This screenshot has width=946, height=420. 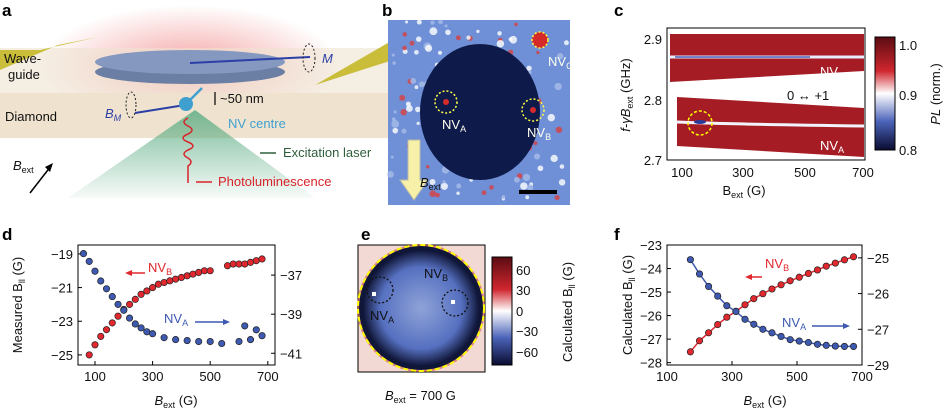 What do you see at coordinates (160, 109) in the screenshot?
I see `BM-arrow` at bounding box center [160, 109].